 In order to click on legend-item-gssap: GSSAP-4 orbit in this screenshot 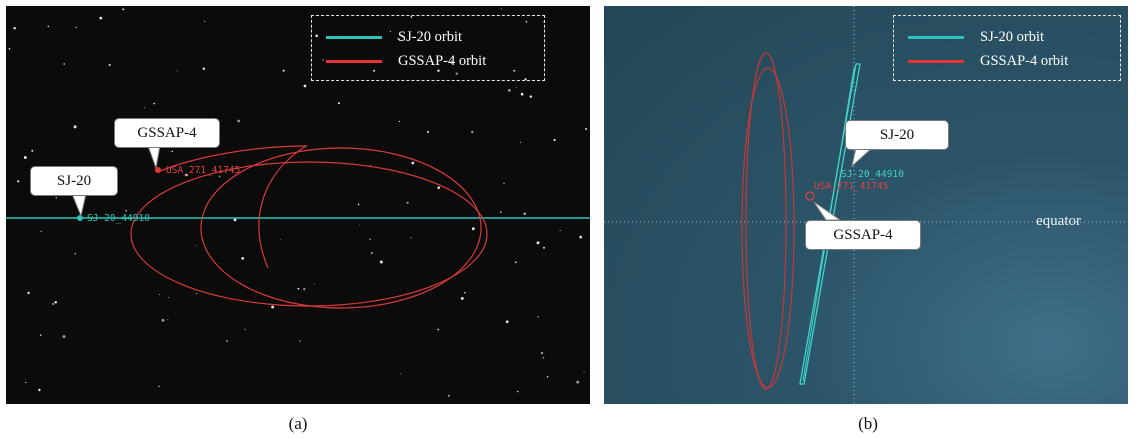, I will do `click(428, 62)`.